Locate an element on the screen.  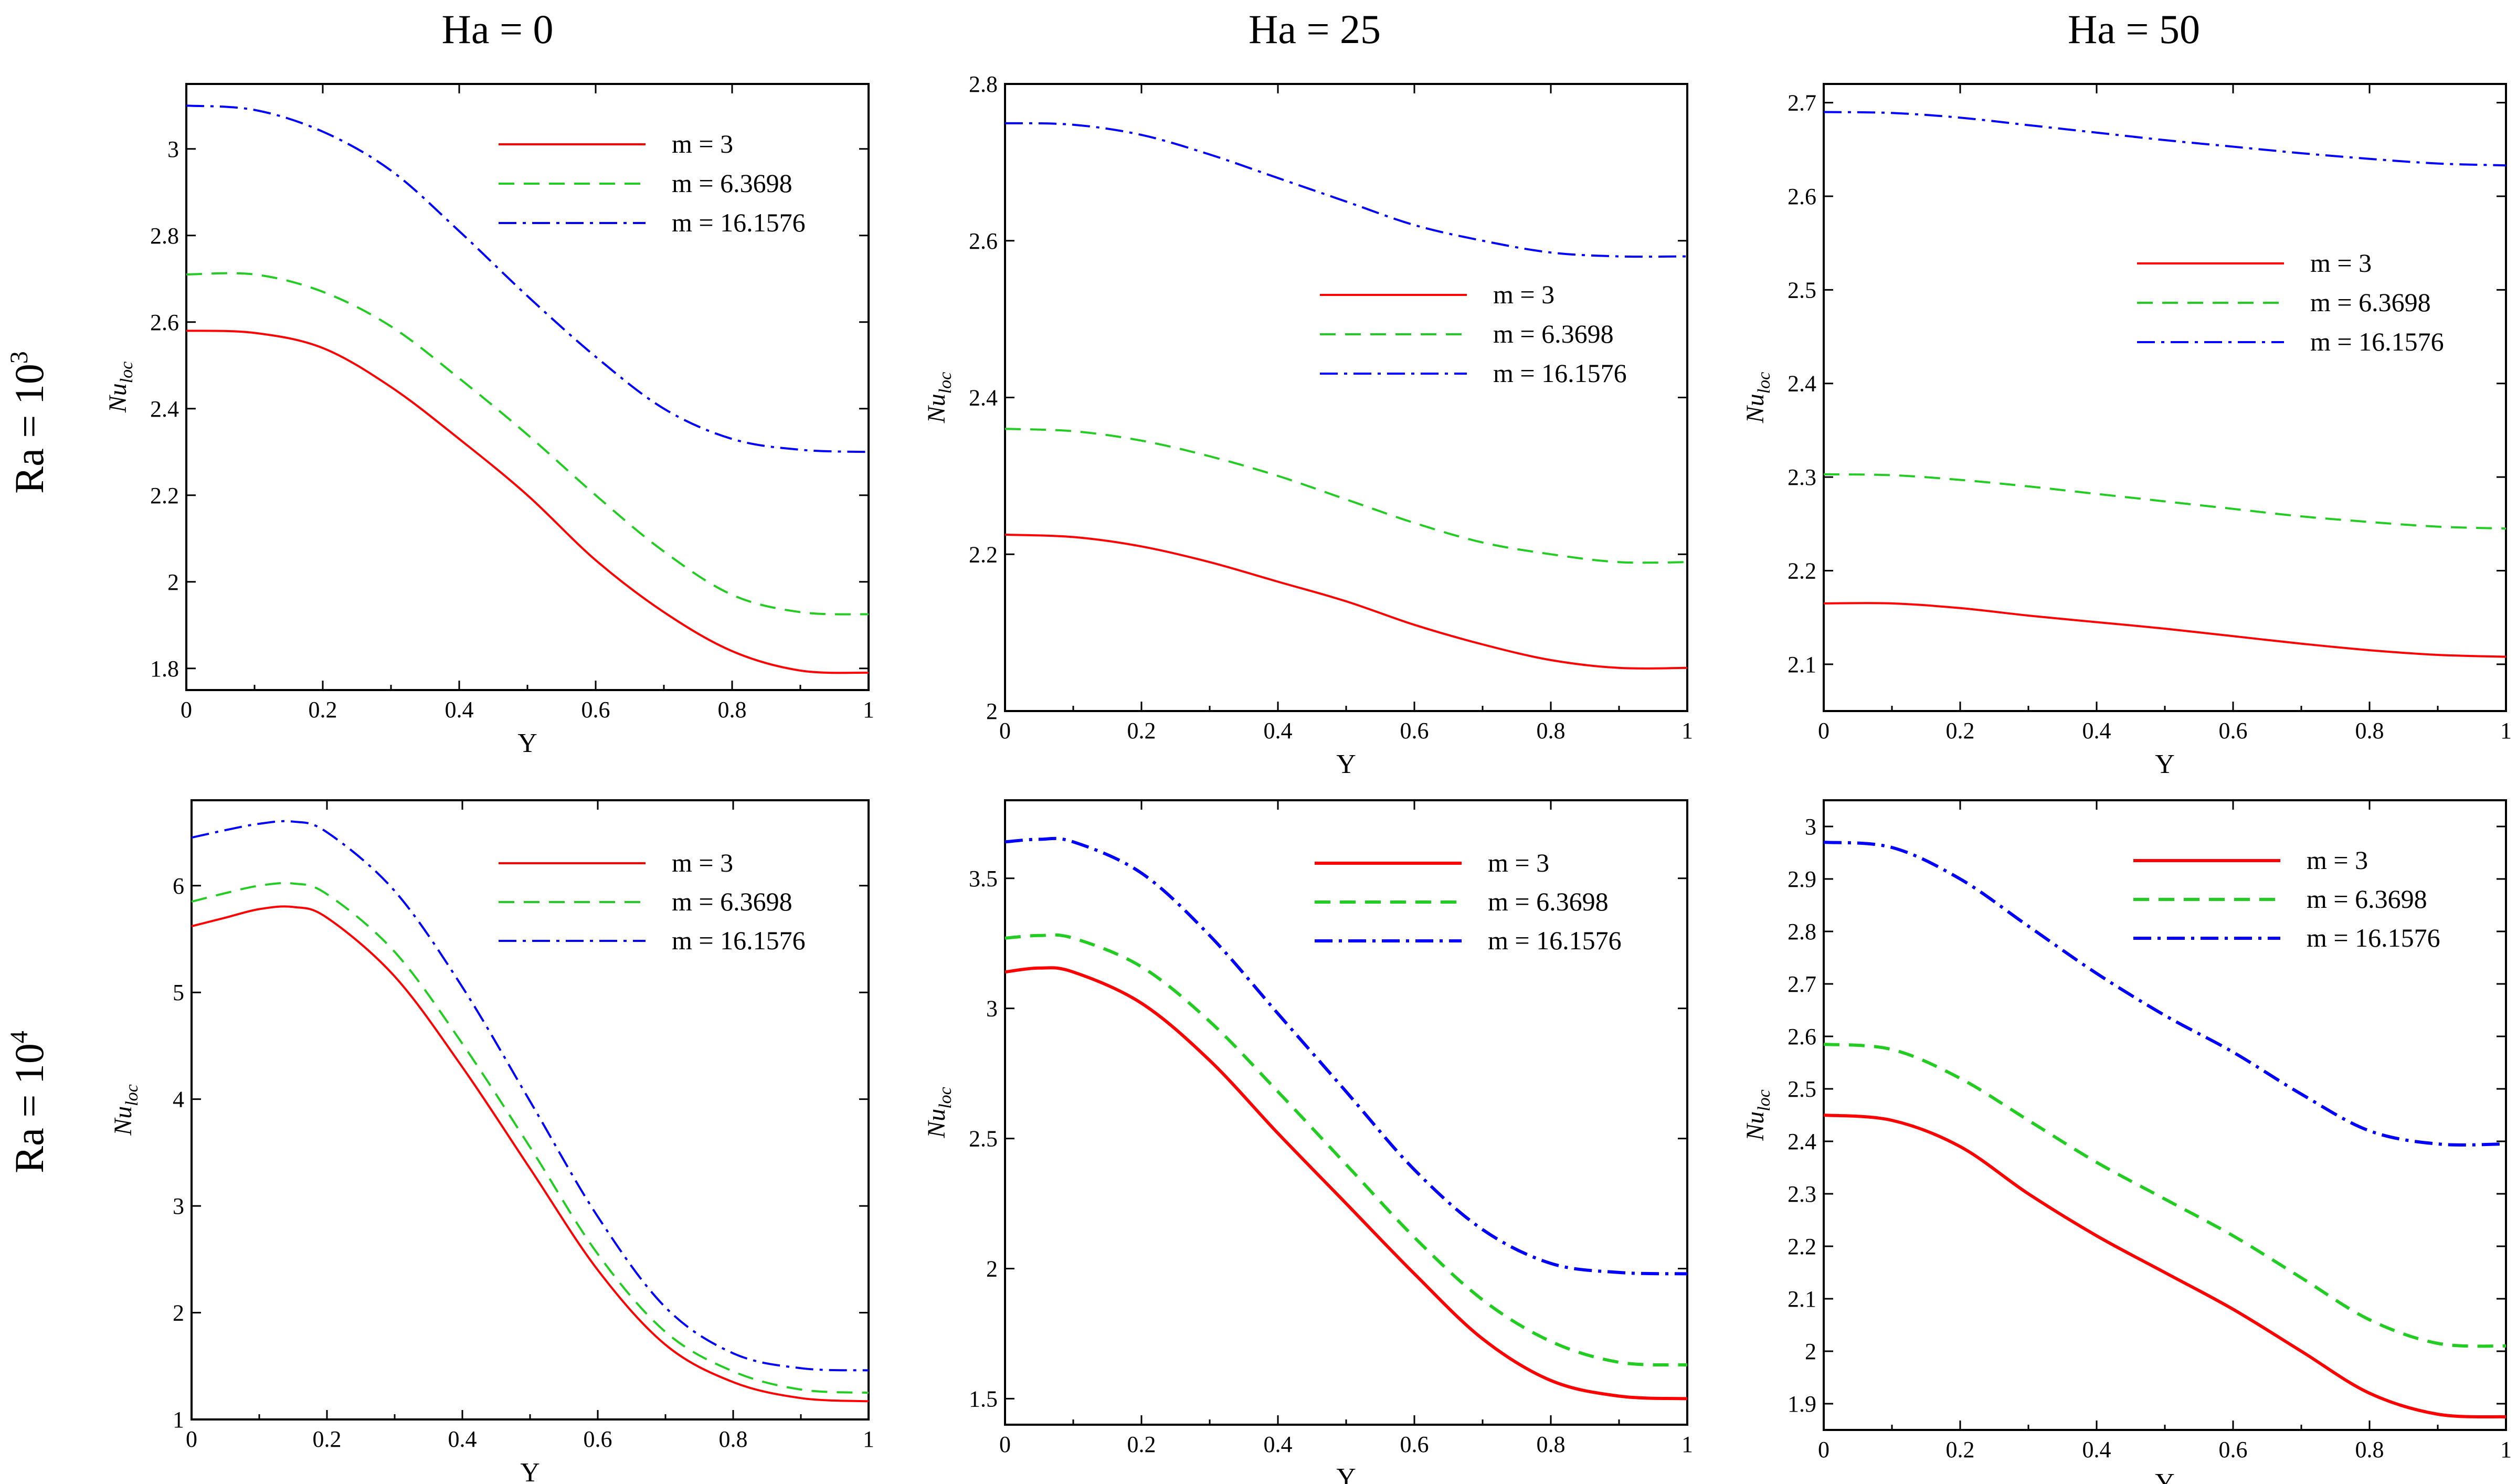
column-title-ha-25: Ha = 25 is located at coordinates (1315, 29).